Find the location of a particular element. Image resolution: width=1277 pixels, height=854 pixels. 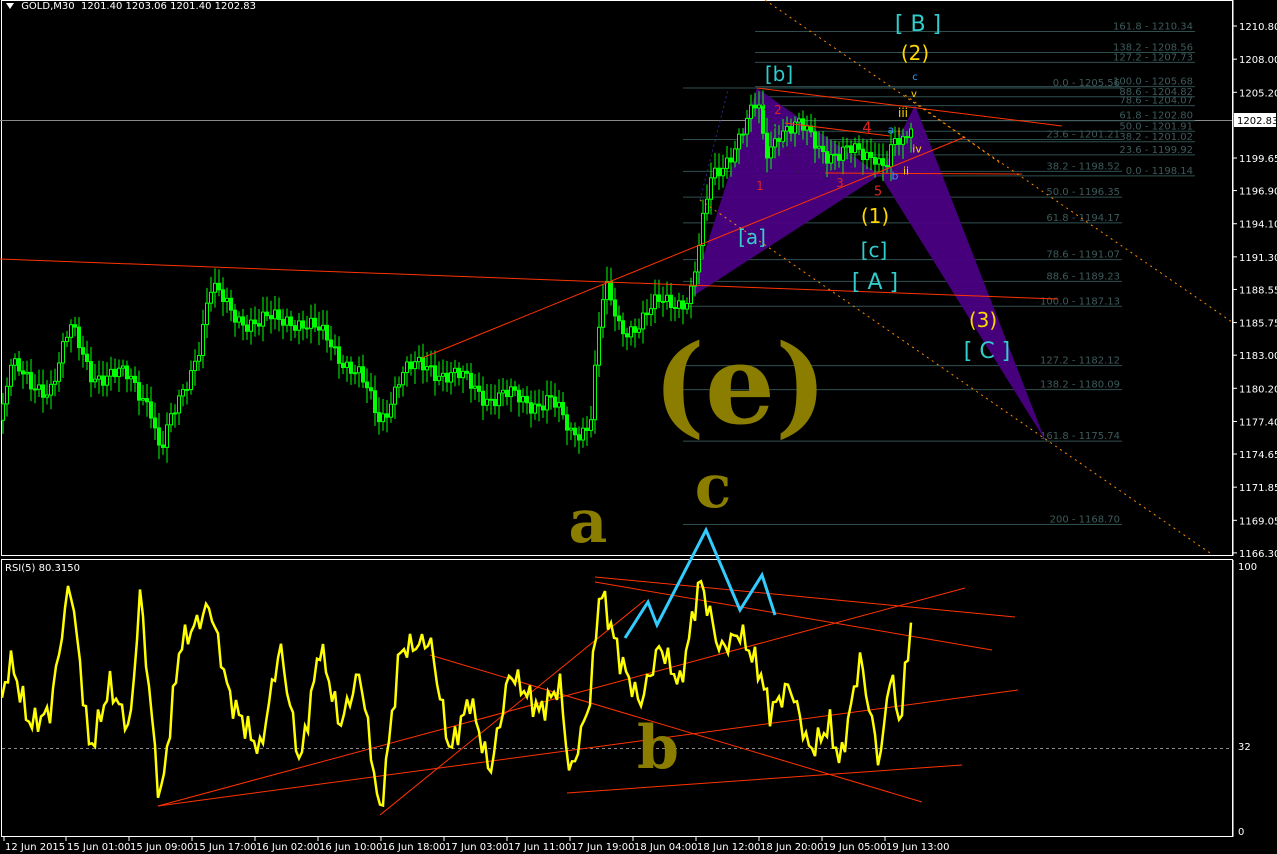

fib-level-label: 127.2 - 1182.12 is located at coordinates (1080, 361).